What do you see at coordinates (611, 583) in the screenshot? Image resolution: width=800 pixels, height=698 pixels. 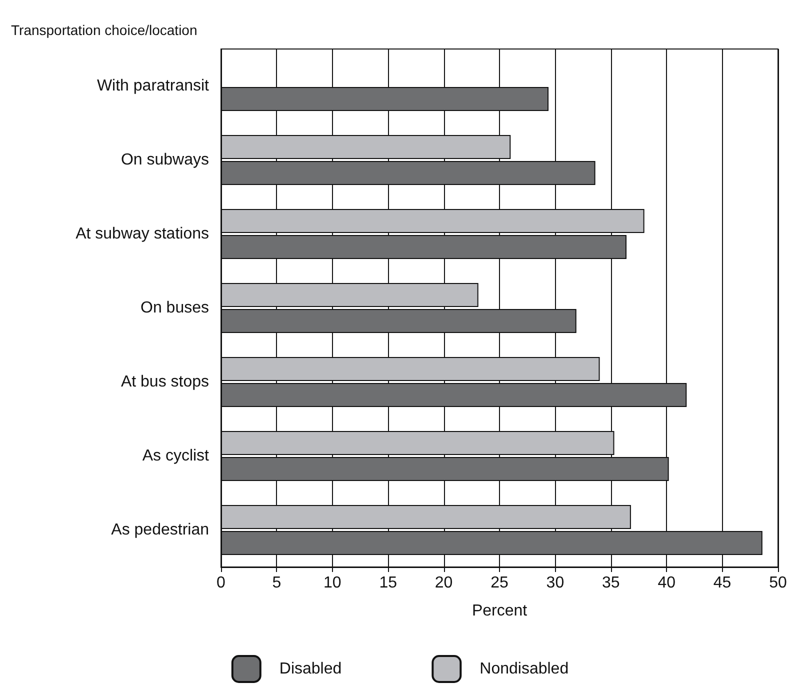 I see `x-tick-label: 35` at bounding box center [611, 583].